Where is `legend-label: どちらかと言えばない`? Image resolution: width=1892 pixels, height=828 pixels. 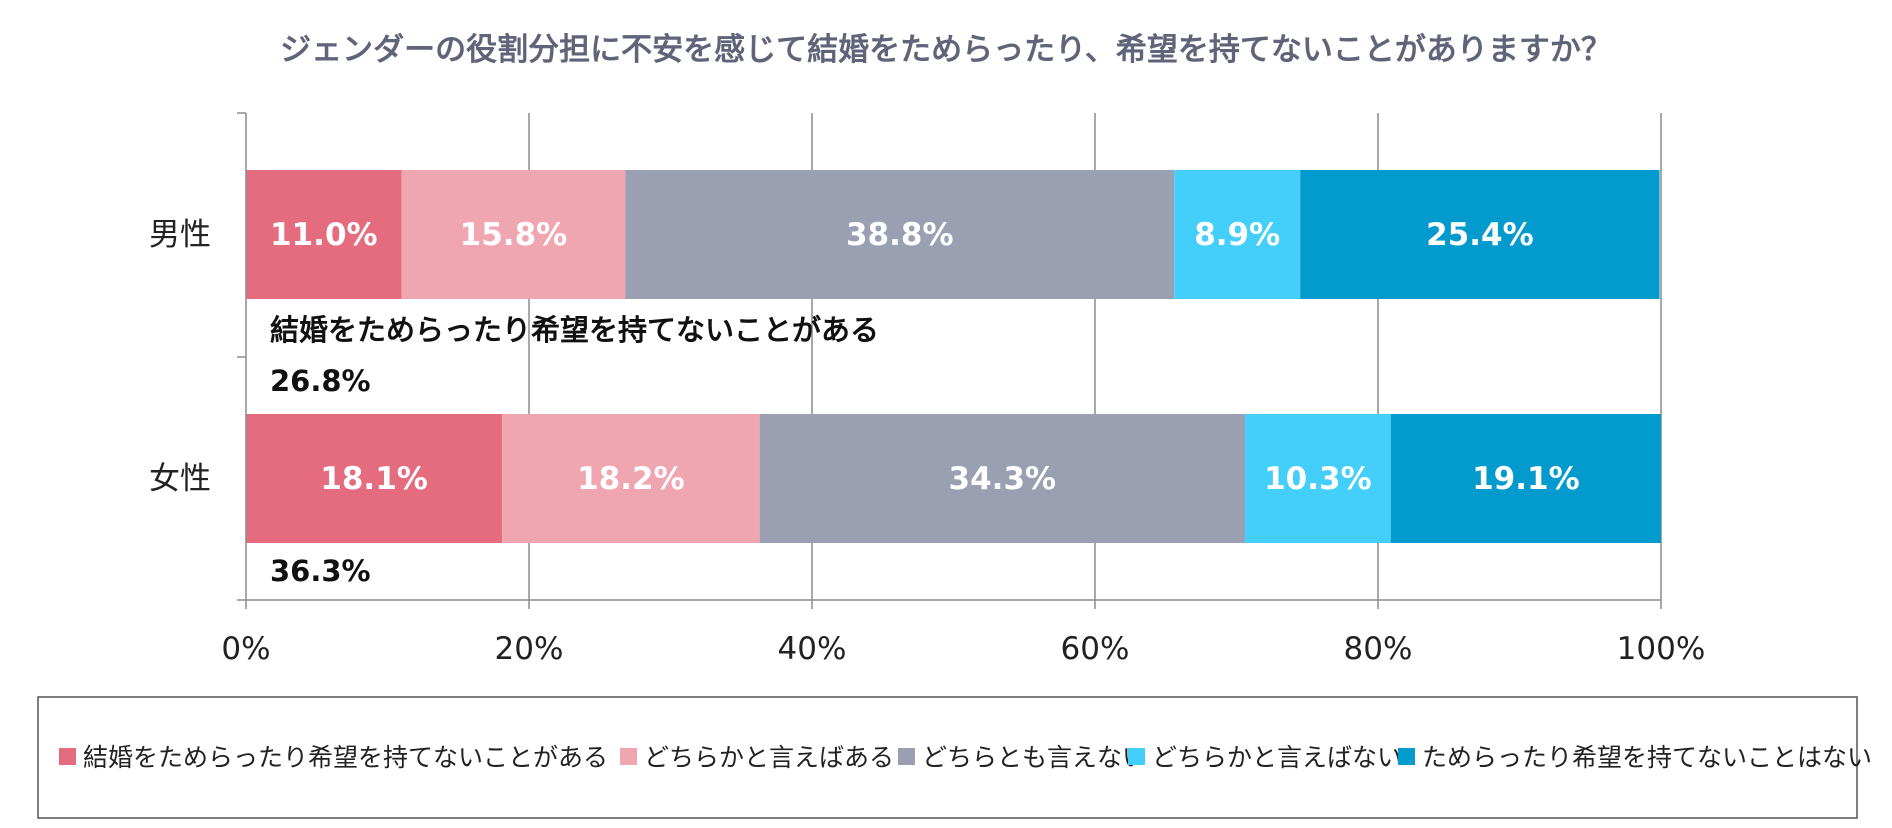 legend-label: どちらかと言えばない is located at coordinates (1277, 757).